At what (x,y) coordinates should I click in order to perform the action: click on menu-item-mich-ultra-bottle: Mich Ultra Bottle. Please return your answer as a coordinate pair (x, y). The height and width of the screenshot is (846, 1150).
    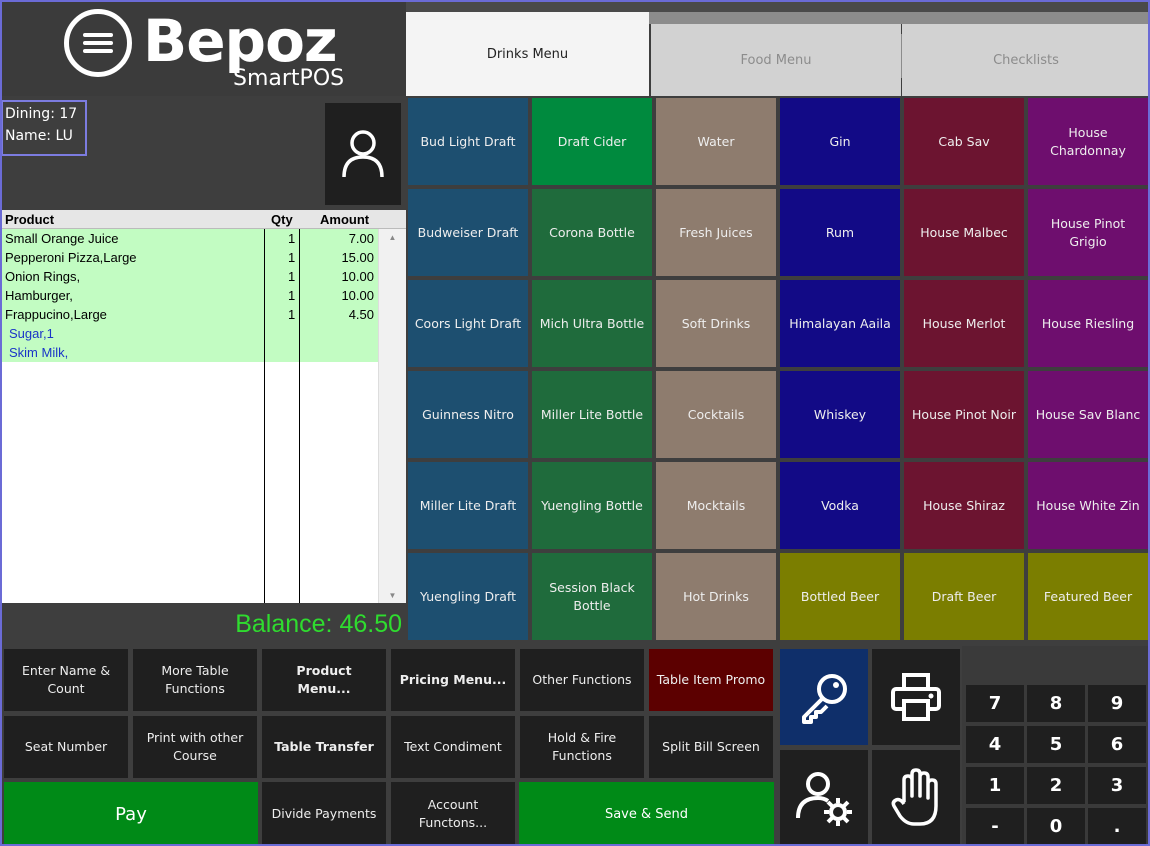
    Looking at the image, I should click on (592, 323).